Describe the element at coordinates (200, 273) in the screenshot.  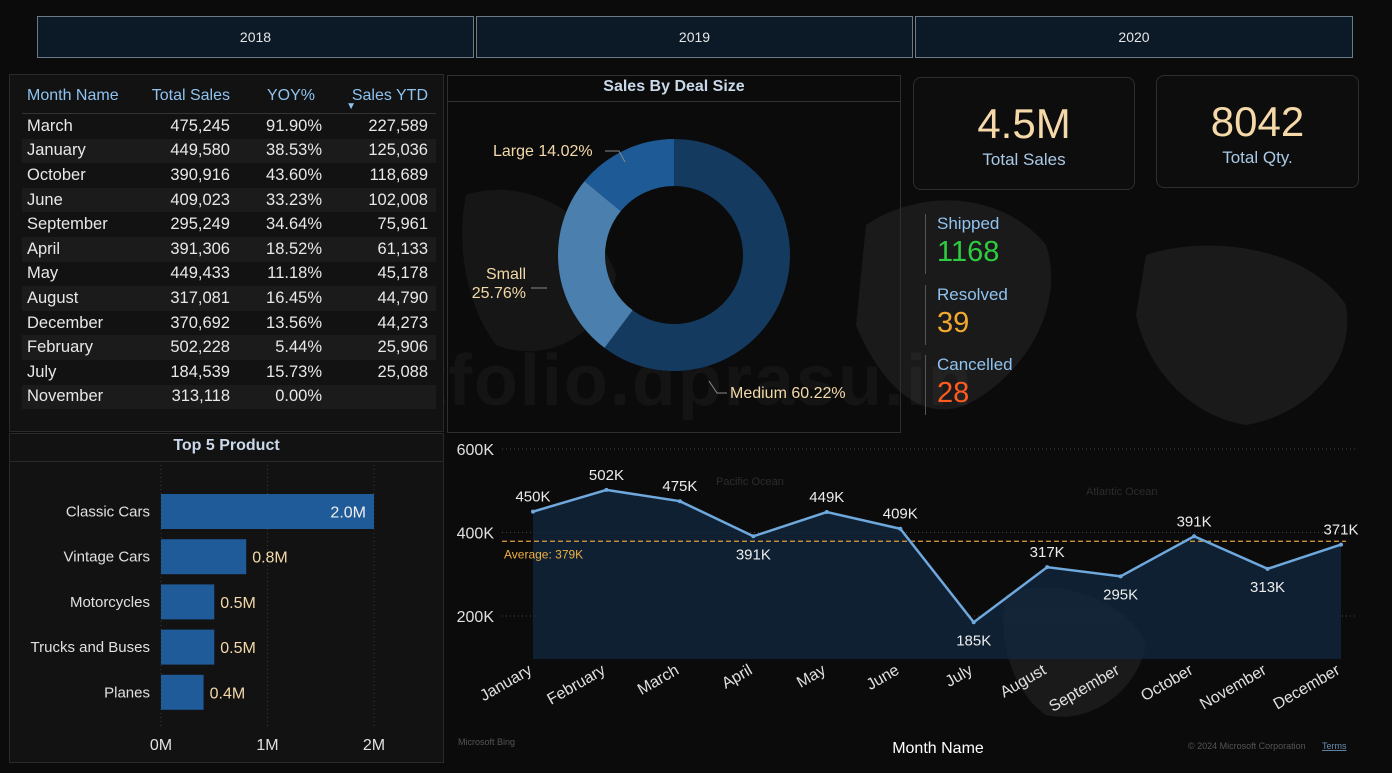
I see `cell-total-sales: 449,433` at that location.